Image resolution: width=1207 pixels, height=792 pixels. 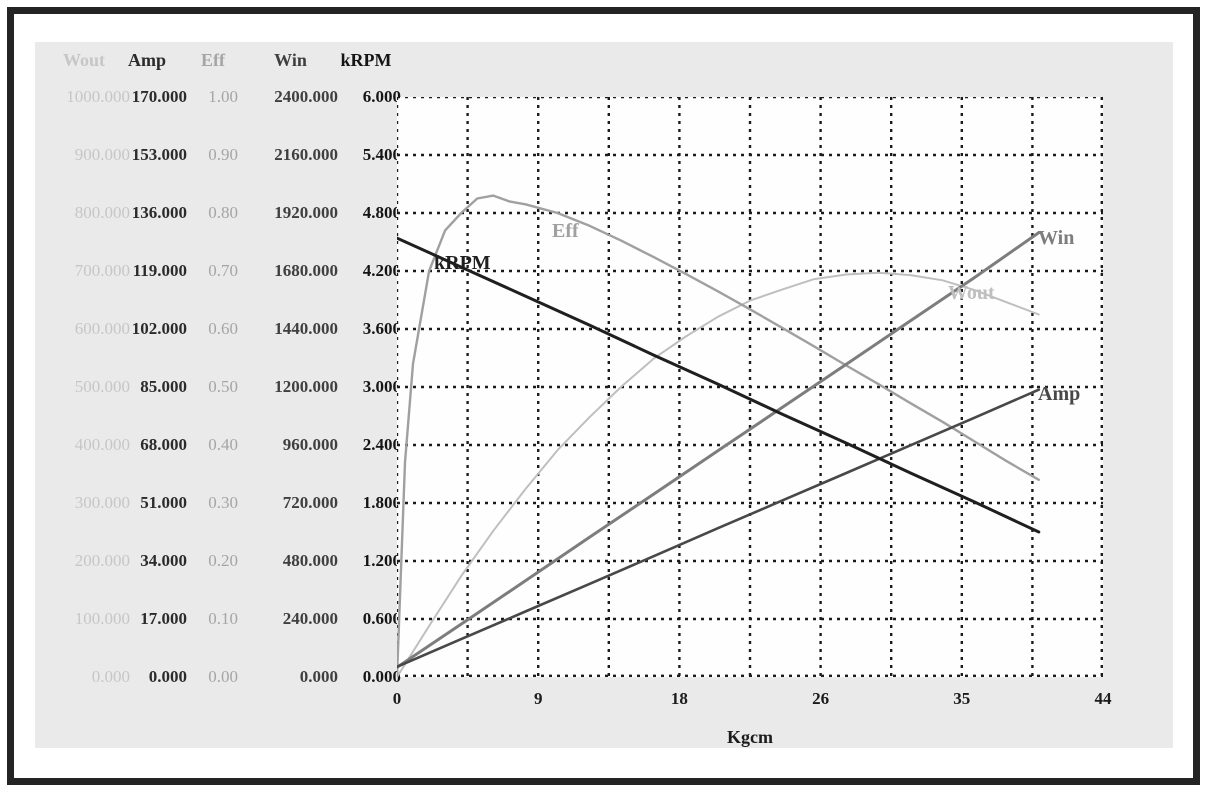 I want to click on scale-value-win-8: 480.000, so click(x=310, y=560).